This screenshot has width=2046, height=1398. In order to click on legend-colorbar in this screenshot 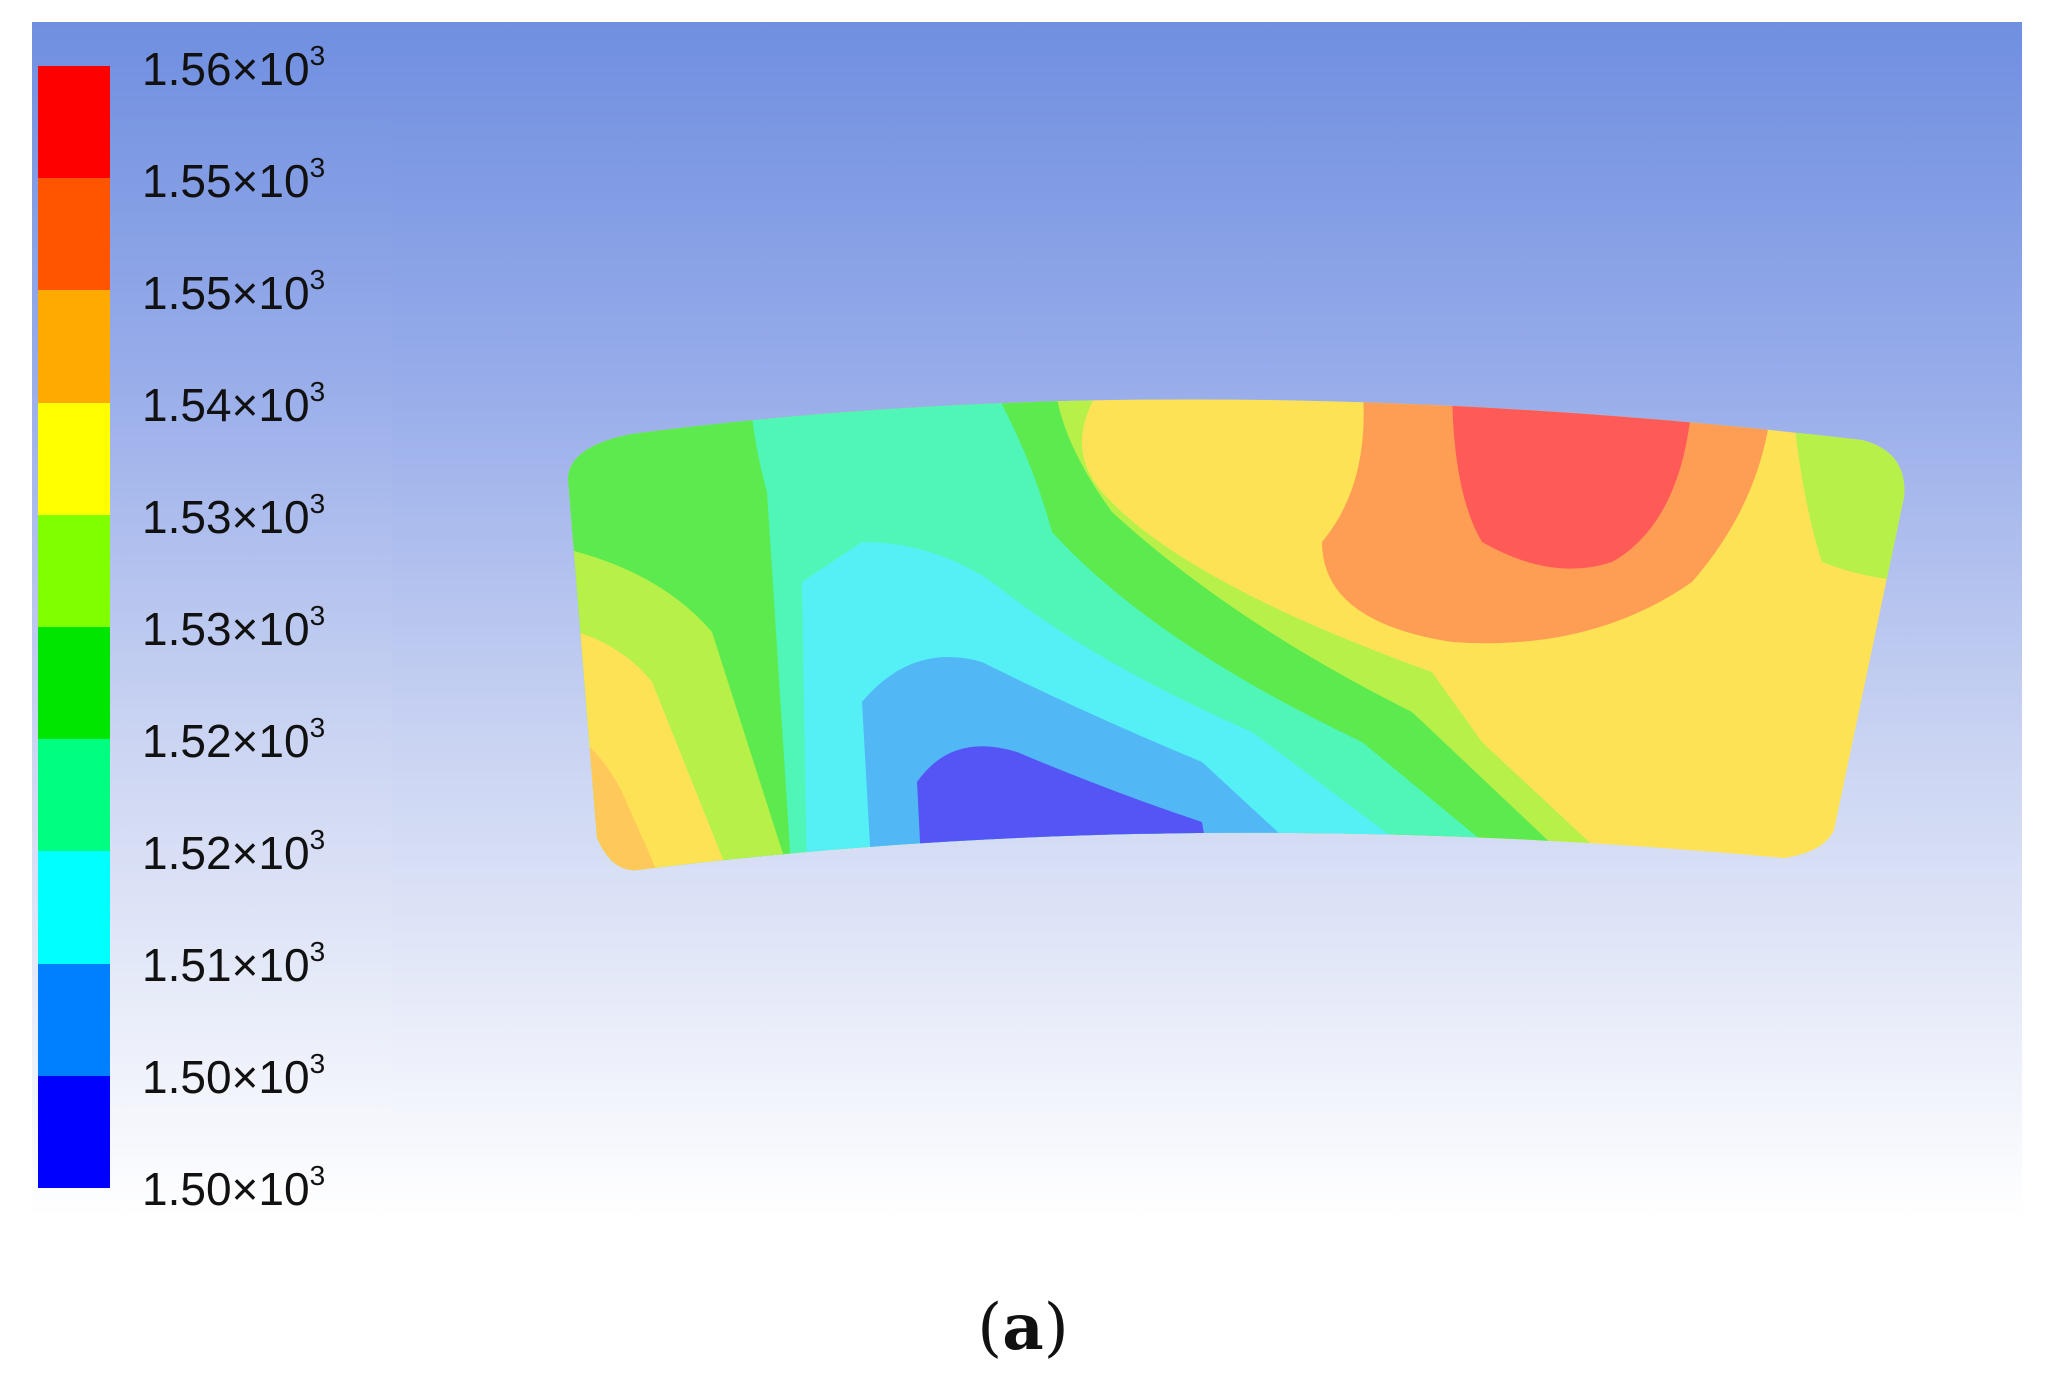, I will do `click(74, 627)`.